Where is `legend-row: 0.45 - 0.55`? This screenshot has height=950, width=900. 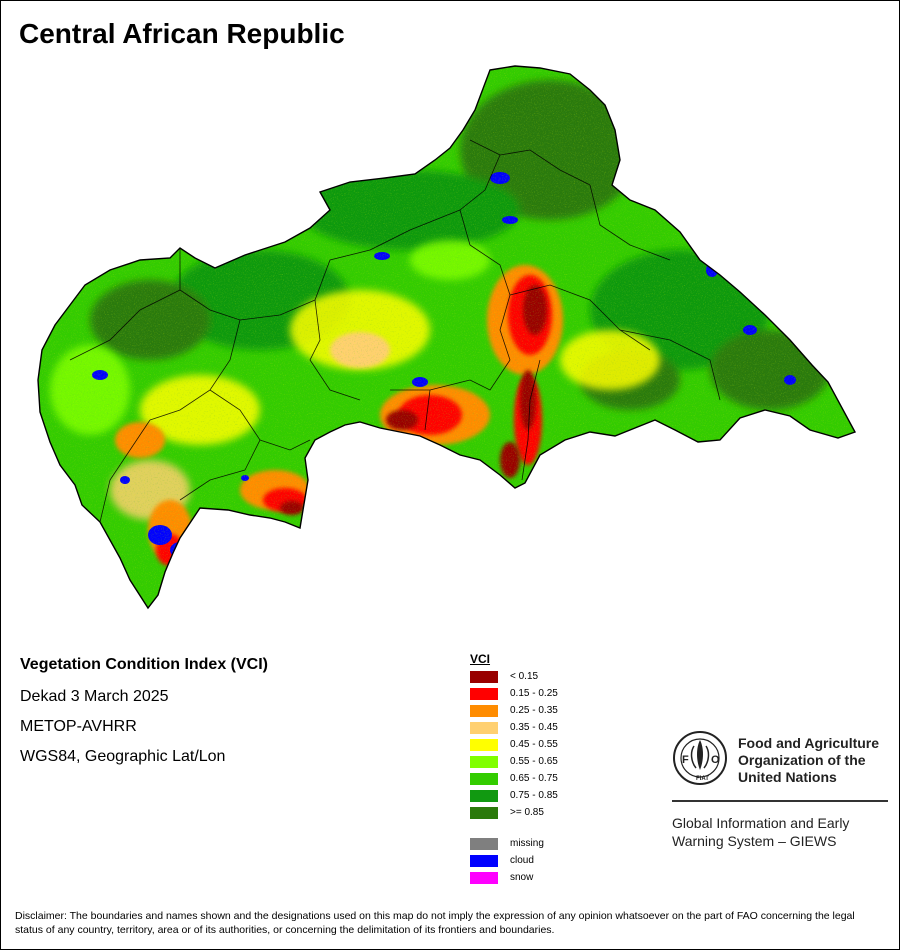
legend-row: 0.45 - 0.55 is located at coordinates (514, 745).